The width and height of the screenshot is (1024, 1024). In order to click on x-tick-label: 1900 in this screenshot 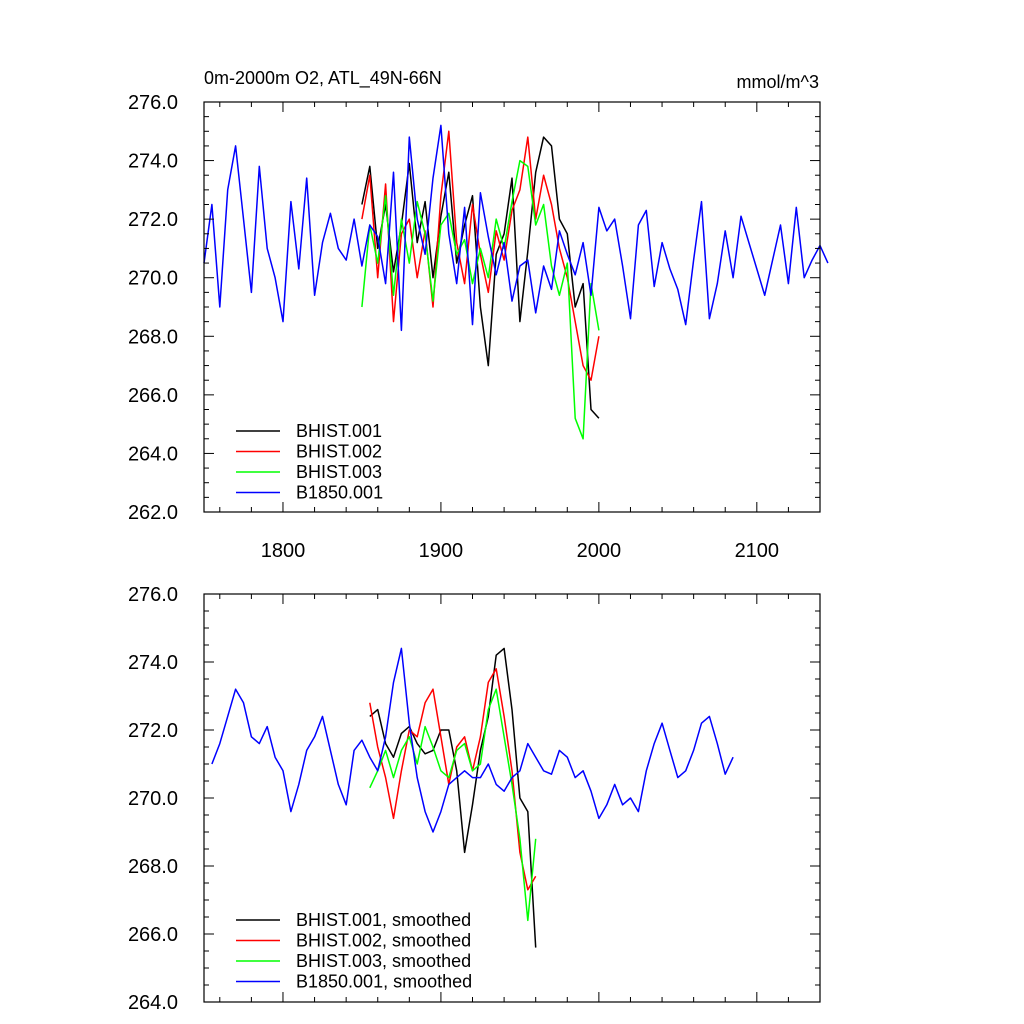, I will do `click(441, 551)`.